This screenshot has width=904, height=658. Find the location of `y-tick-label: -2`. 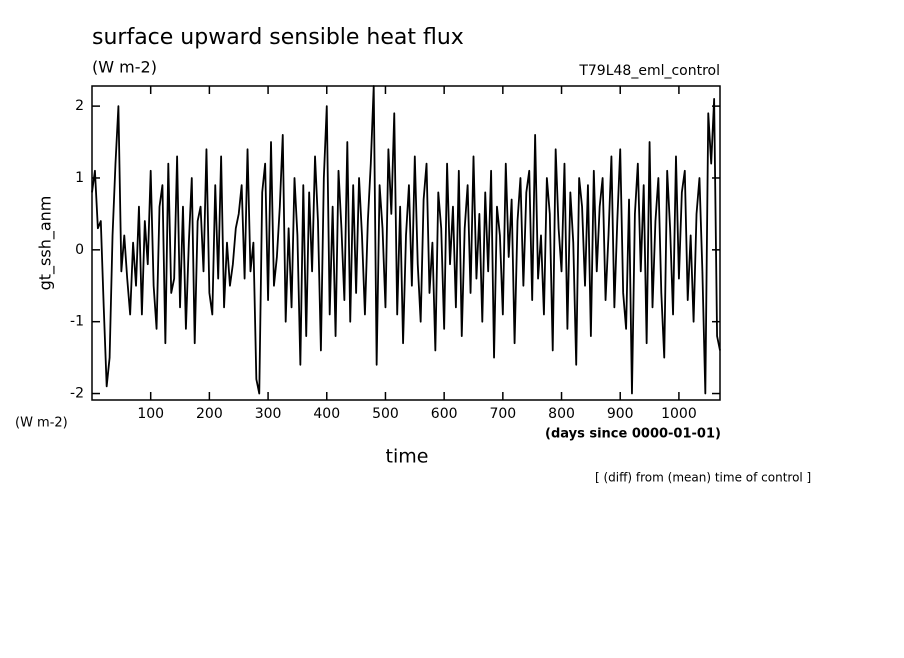

y-tick-label: -2 is located at coordinates (77, 394).